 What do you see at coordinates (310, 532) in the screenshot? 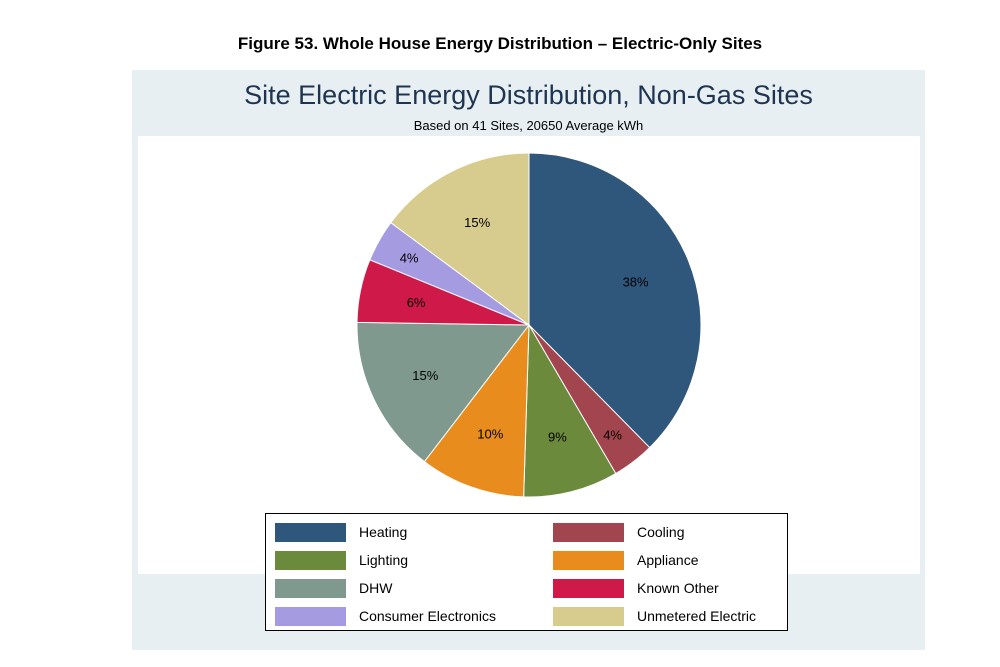
I see `legend-swatch-heating` at bounding box center [310, 532].